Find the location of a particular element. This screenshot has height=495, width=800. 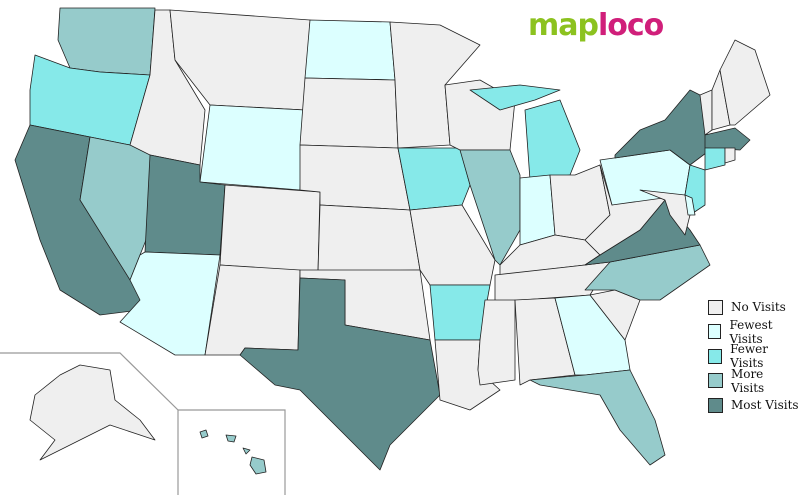

state-il is located at coordinates (490, 207).